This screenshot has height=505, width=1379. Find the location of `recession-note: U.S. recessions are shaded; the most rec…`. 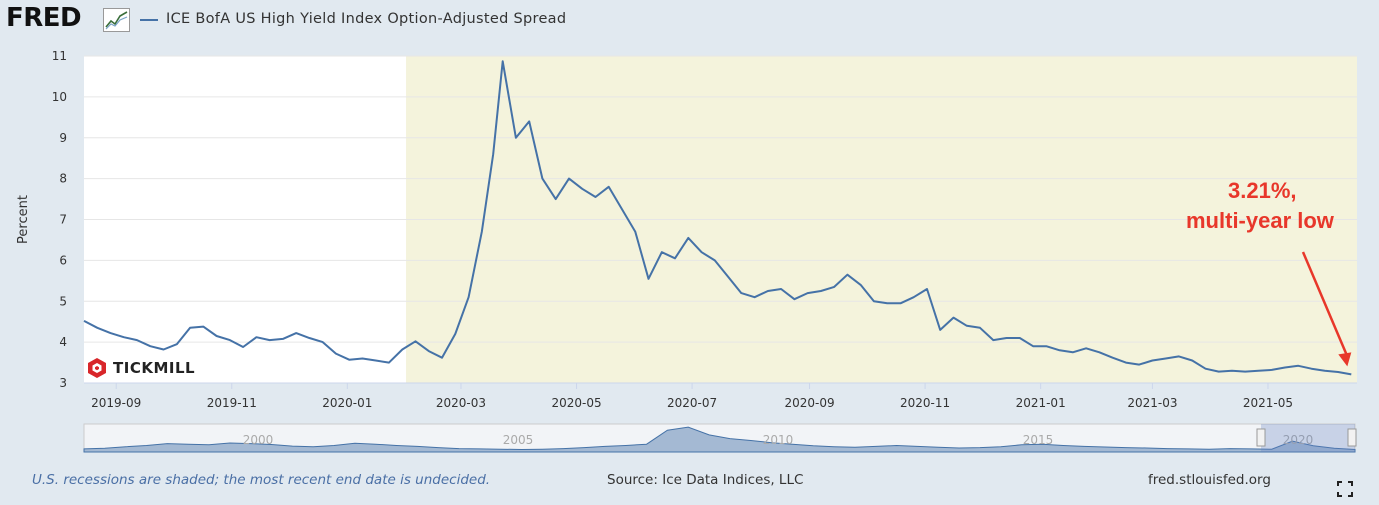

recession-note: U.S. recessions are shaded; the most rec… is located at coordinates (261, 480).